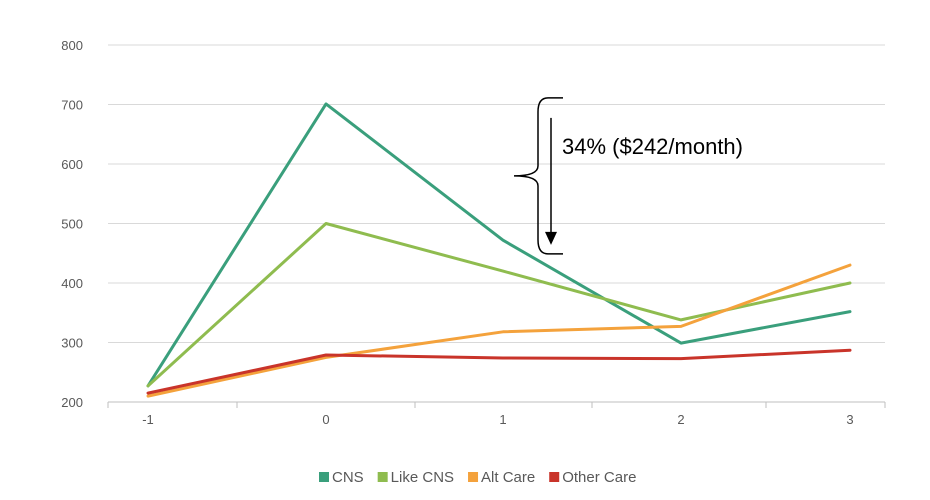 The image size is (930, 500). I want to click on legend-label: CNS, so click(348, 477).